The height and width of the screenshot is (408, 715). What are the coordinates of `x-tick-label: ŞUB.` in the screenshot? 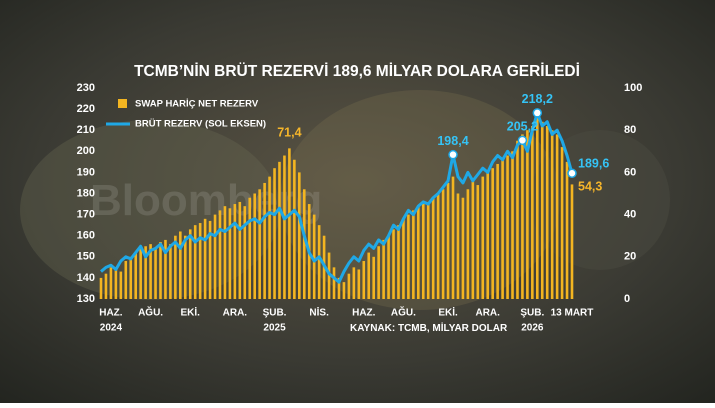 It's located at (275, 313).